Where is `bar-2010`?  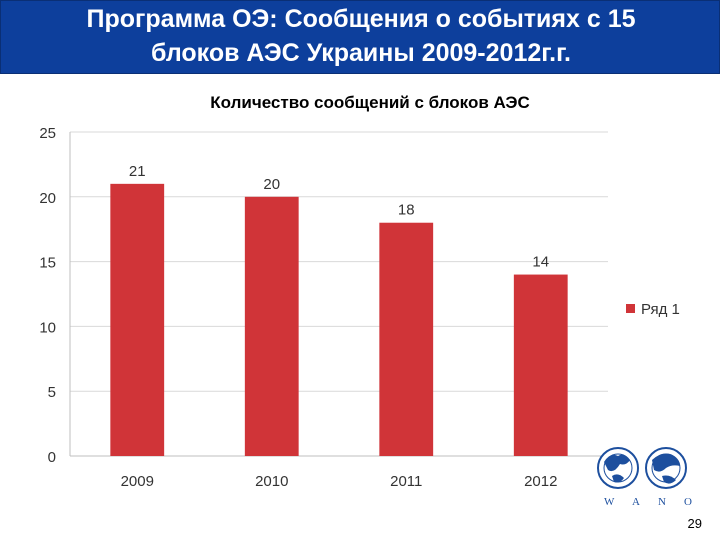
bar-2010 is located at coordinates (271, 326).